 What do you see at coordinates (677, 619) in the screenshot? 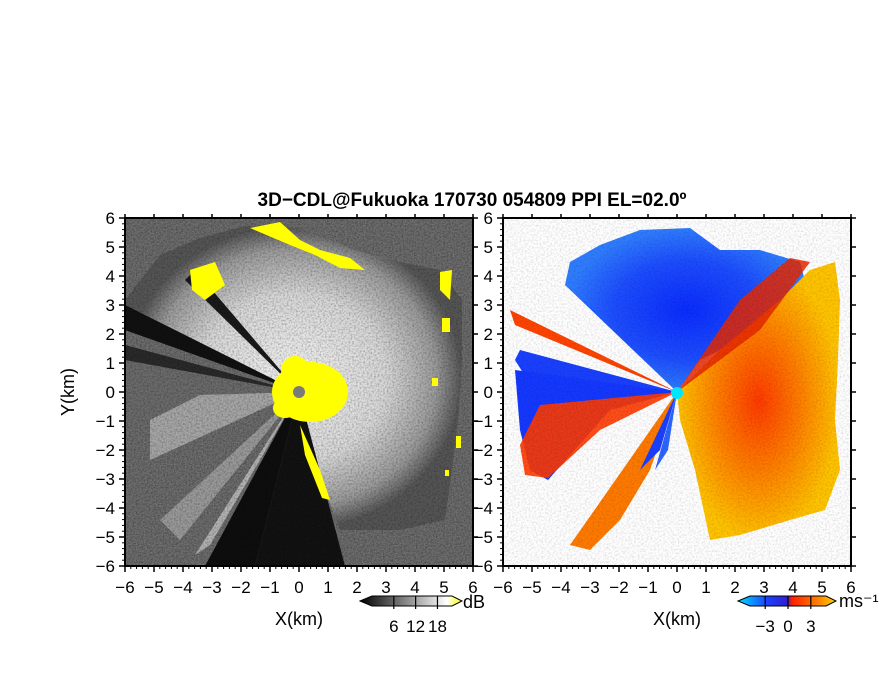
I see `velocity-x-label: X(km)` at bounding box center [677, 619].